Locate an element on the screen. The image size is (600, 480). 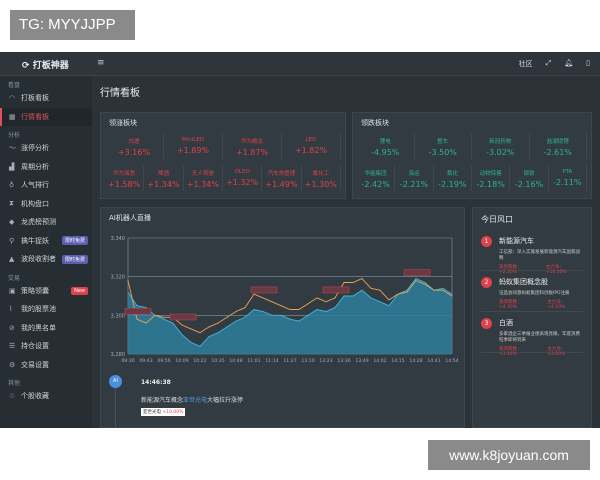
x-tick-label: 14:28 is located at coordinates (415, 361).